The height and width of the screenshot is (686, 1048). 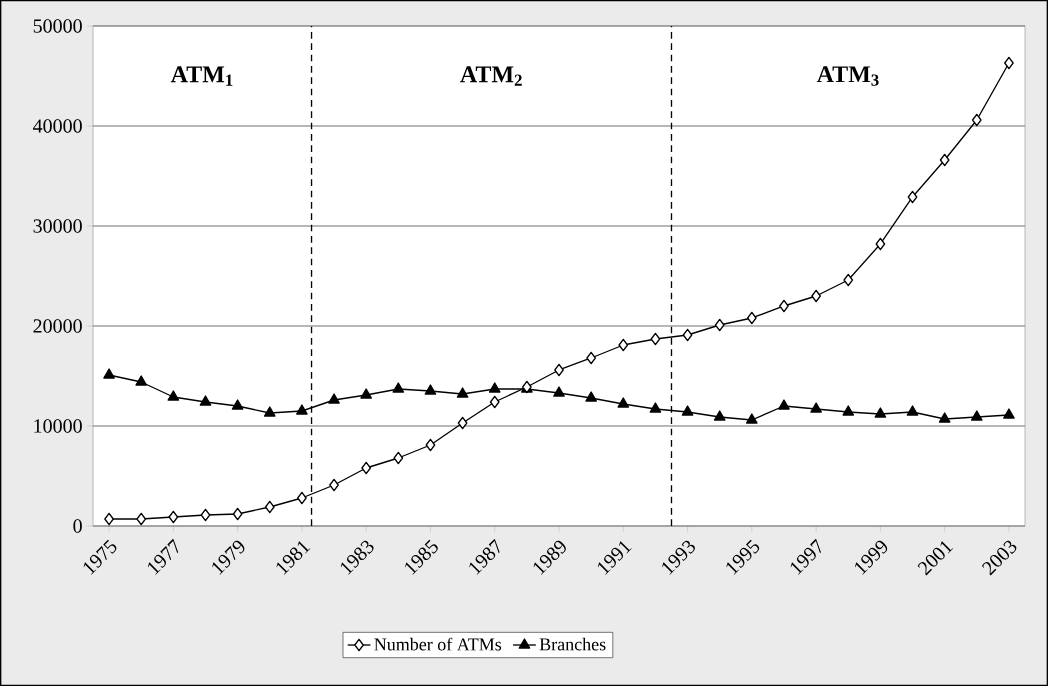 I want to click on y-tick-label: 10000, so click(x=58, y=426).